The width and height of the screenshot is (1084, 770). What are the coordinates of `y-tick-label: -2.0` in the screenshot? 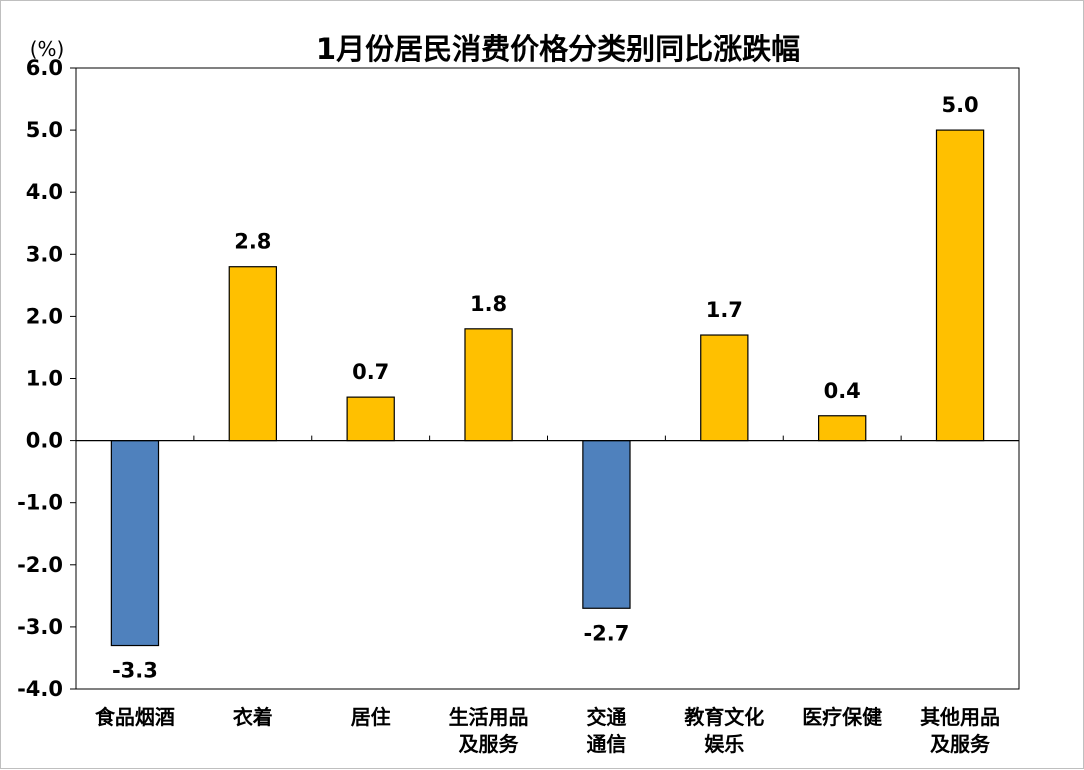 It's located at (40, 565).